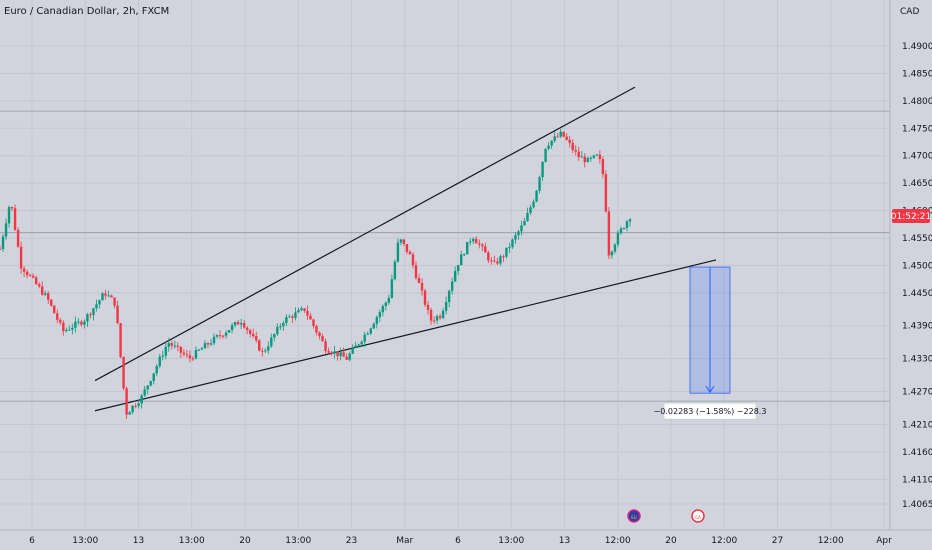  Describe the element at coordinates (917, 360) in the screenshot. I see `y-tick-label: 1.43300` at that location.